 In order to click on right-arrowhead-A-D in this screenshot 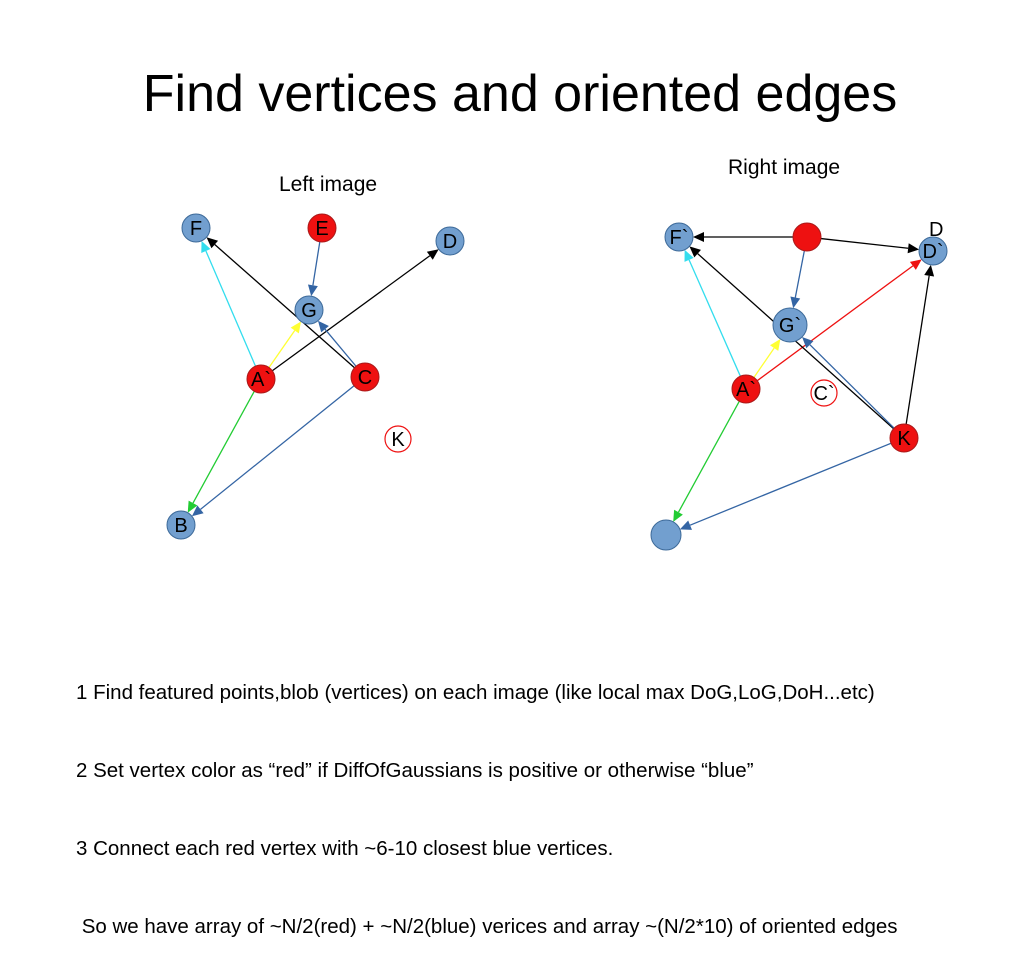, I will do `click(915, 264)`.